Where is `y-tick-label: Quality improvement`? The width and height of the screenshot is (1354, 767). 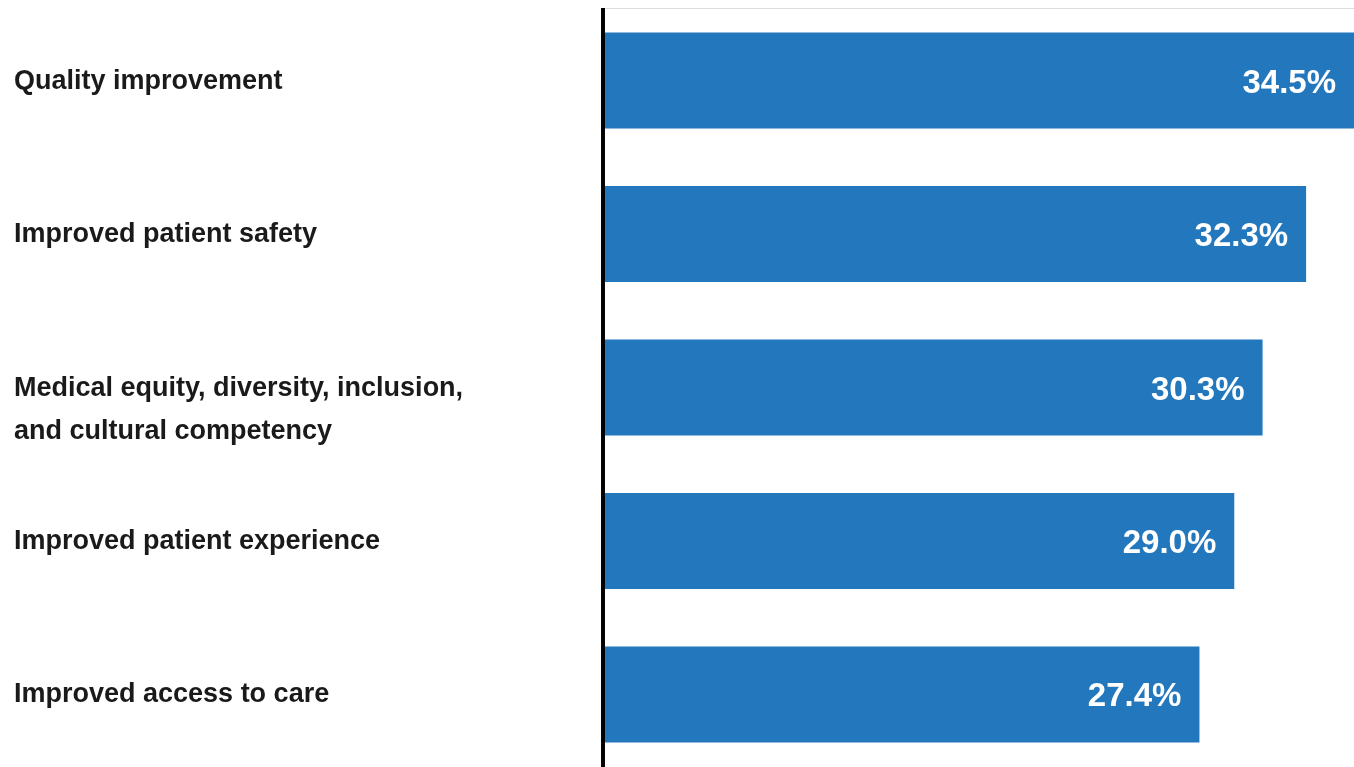 y-tick-label: Quality improvement is located at coordinates (148, 79).